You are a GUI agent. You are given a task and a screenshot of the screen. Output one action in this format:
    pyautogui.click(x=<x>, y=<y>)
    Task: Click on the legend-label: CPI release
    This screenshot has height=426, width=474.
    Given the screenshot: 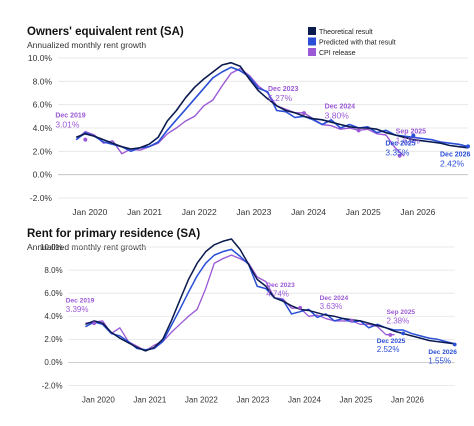 What is the action you would take?
    pyautogui.click(x=337, y=53)
    